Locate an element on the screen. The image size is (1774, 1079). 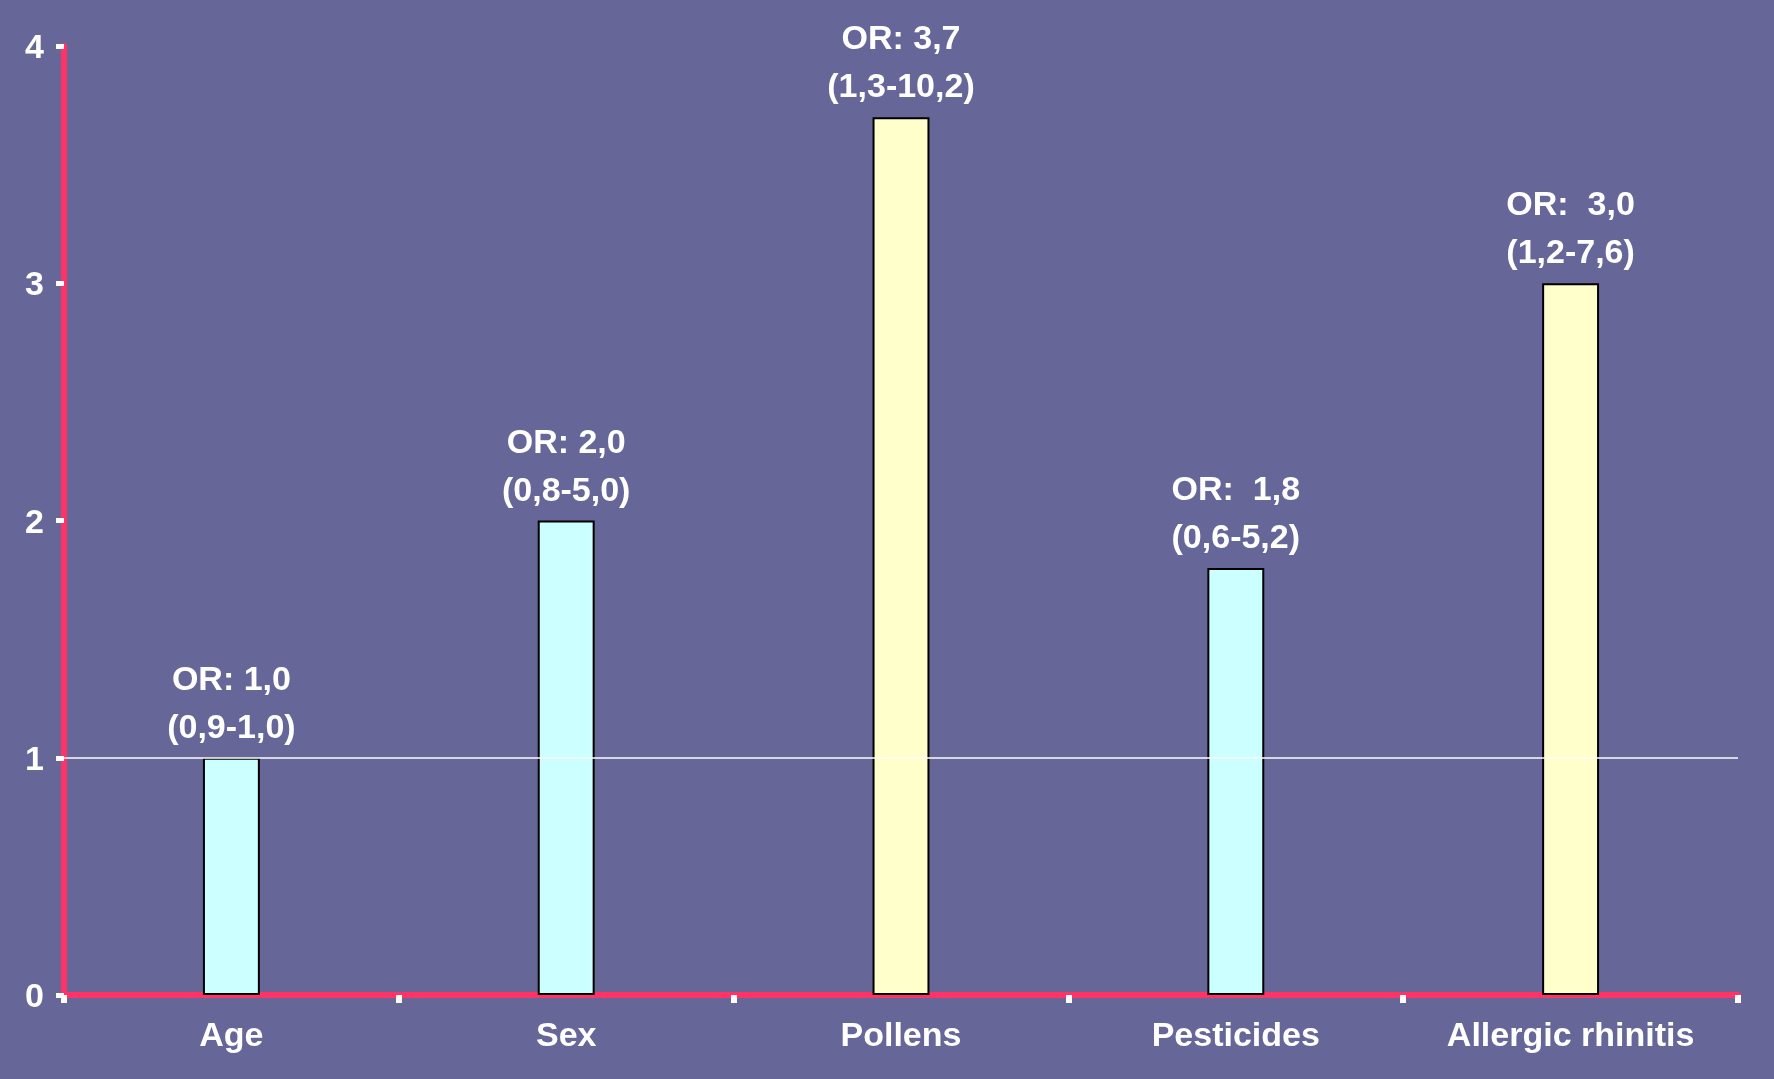
y-tick-label: 0 is located at coordinates (34, 995).